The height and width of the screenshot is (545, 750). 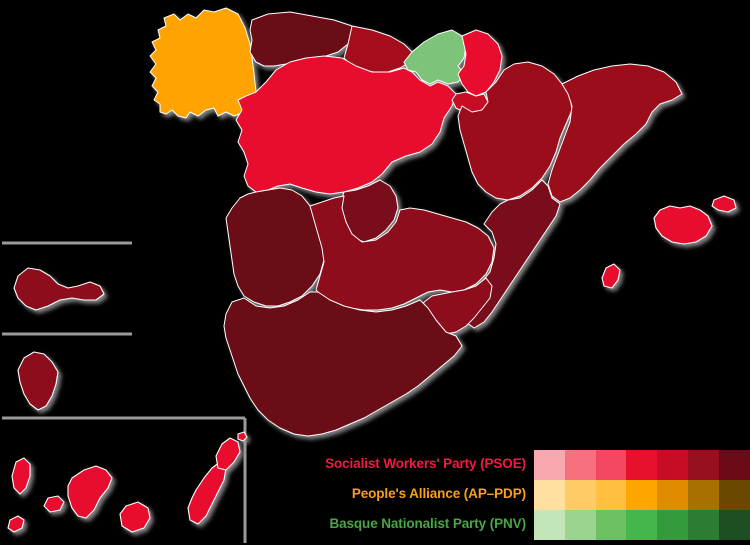 What do you see at coordinates (16, 524) in the screenshot?
I see `region-canaries-el-hierro` at bounding box center [16, 524].